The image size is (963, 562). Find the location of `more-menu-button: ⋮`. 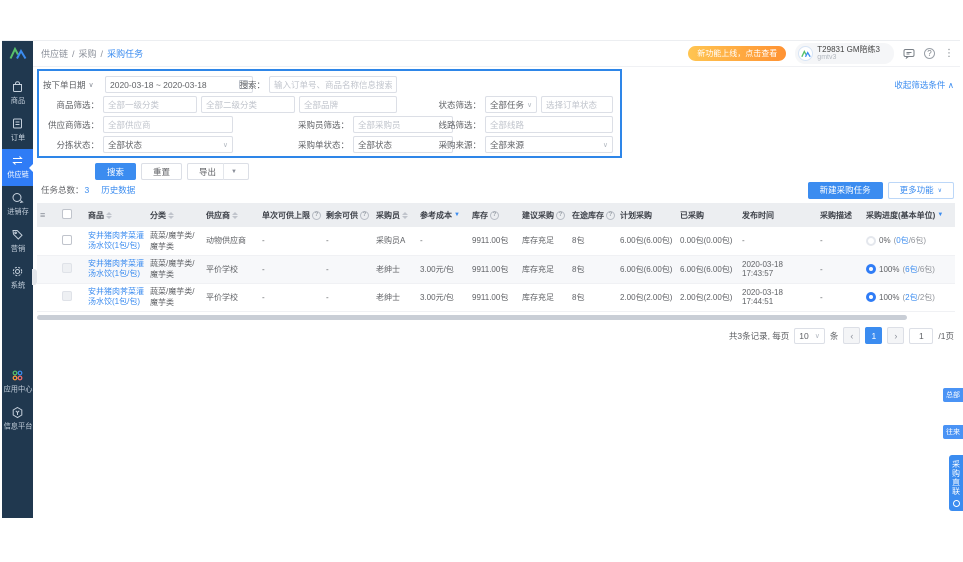

more-menu-button: ⋮ is located at coordinates (949, 53).